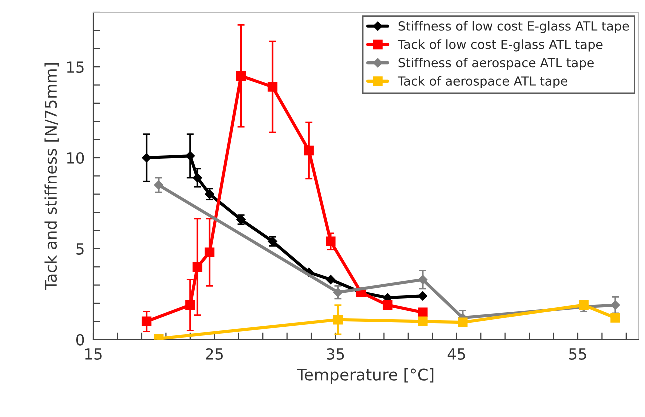 Image resolution: width=645 pixels, height=417 pixels. Describe the element at coordinates (80, 249) in the screenshot. I see `y-tick-label: 5` at that location.